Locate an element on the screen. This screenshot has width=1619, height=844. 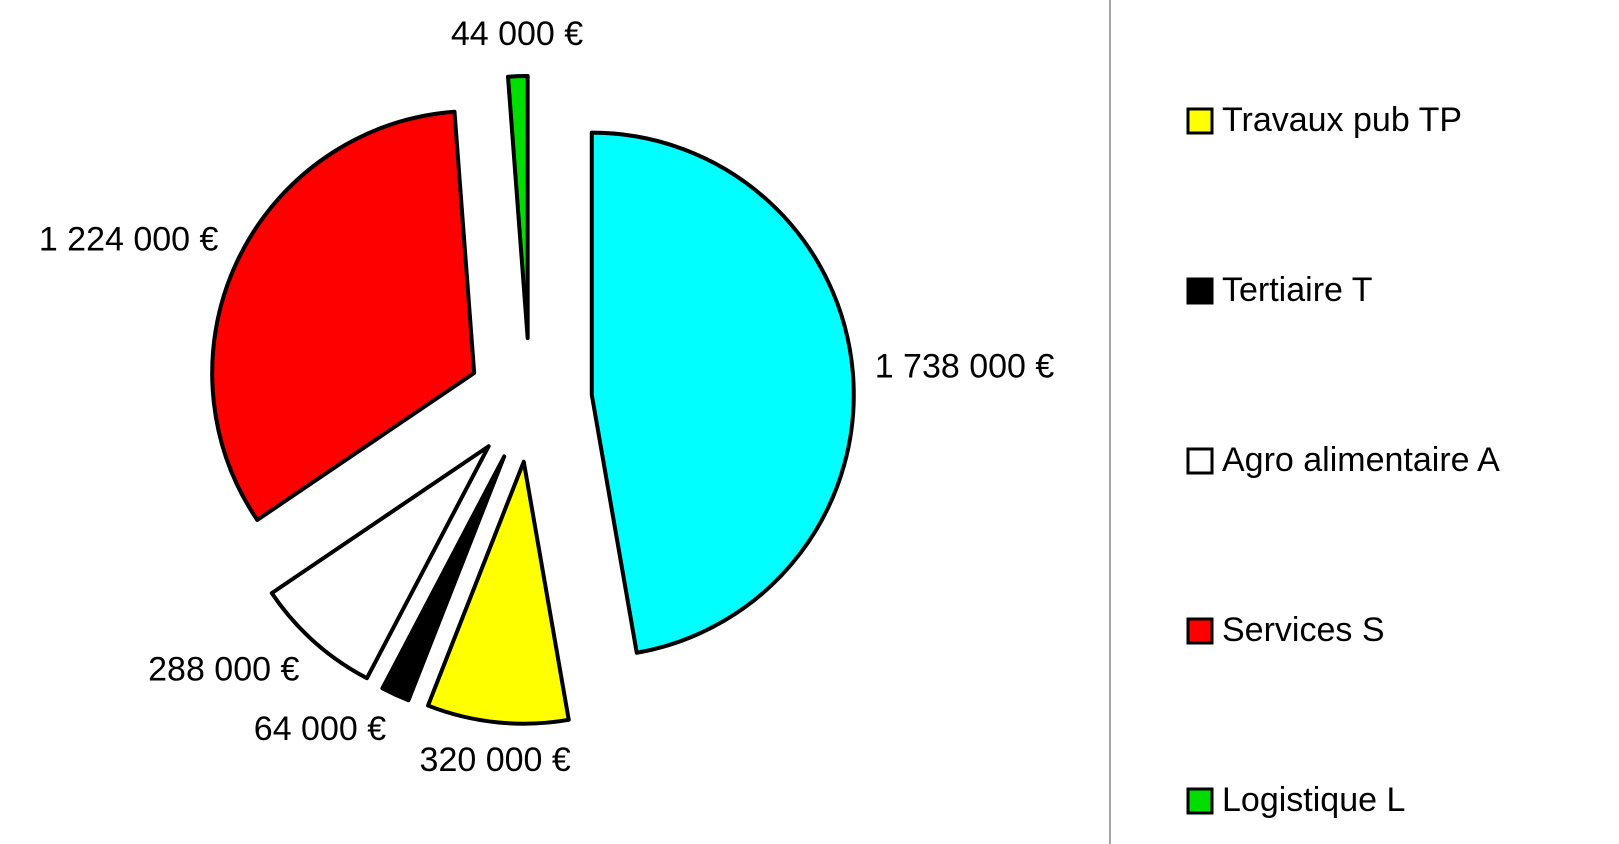
legend-label: Agro alimentaire A is located at coordinates (1361, 460).